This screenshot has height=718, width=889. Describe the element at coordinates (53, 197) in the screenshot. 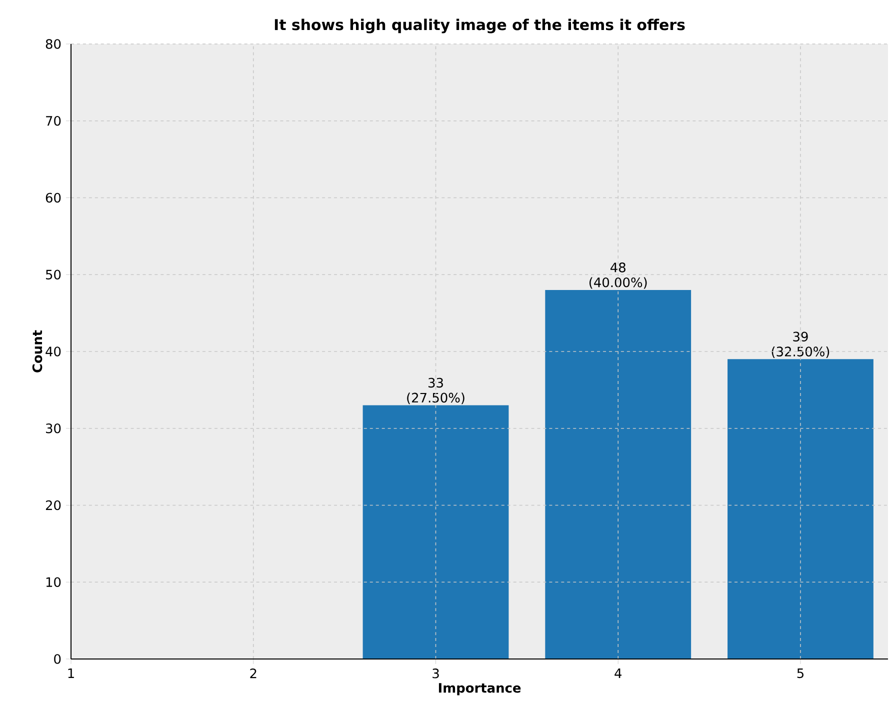

I see `y-tick-label: 60` at that location.